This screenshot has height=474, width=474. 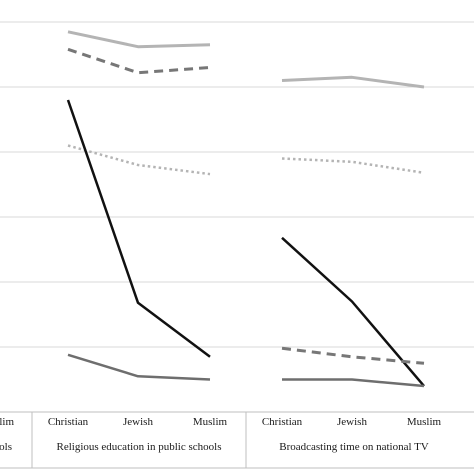 I want to click on group-label-3: Broadcasting time on national TV, so click(x=354, y=447).